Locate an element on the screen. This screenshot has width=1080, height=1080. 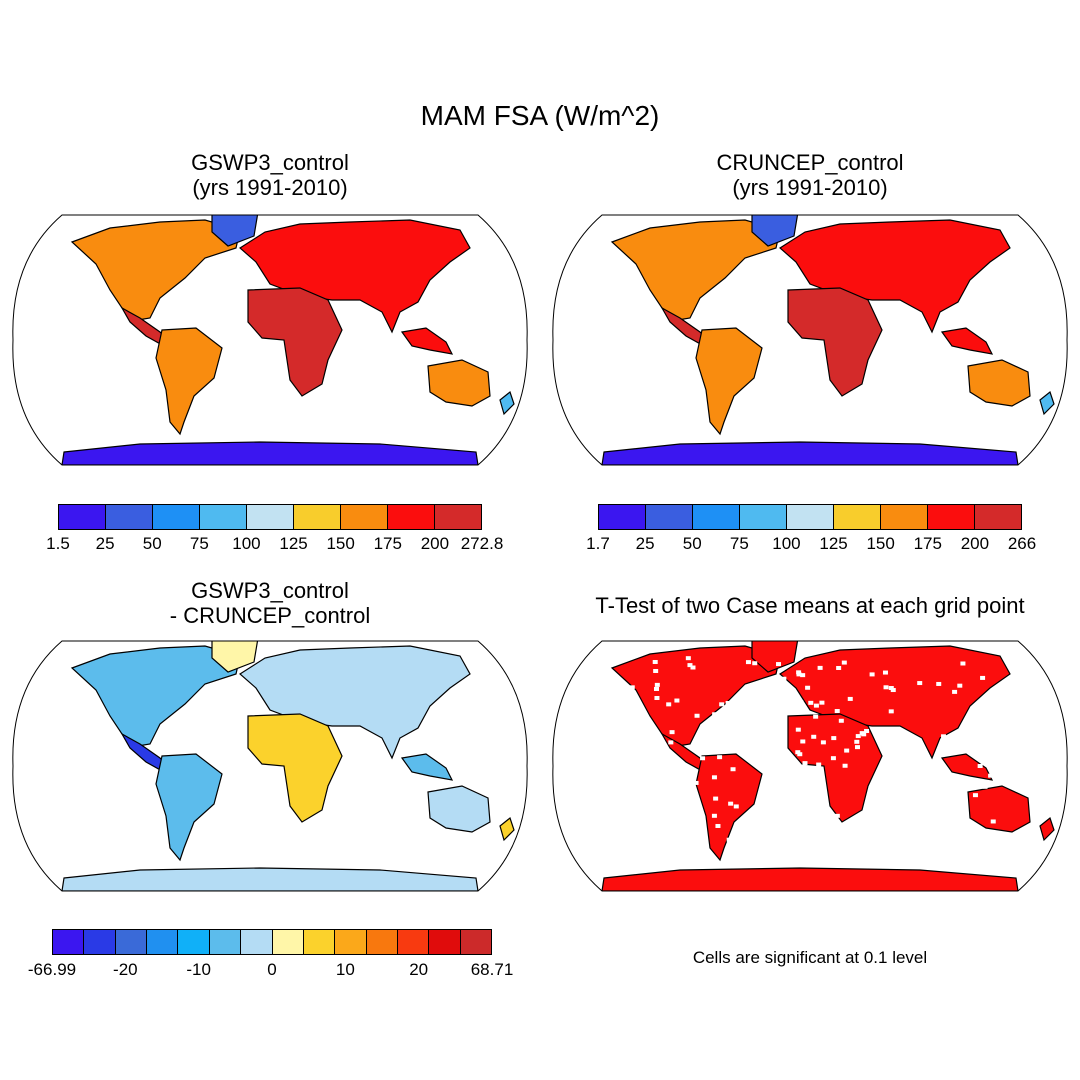
figure-title: MAM FSA (W/m^2) is located at coordinates (540, 115).